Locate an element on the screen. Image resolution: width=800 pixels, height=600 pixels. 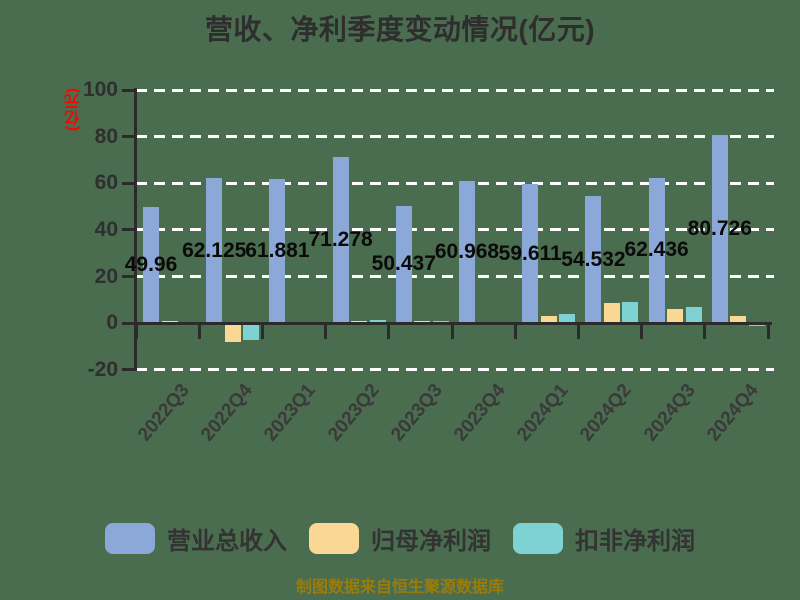
x-category-label-2022Q3: 2022Q3 is located at coordinates (164, 413).